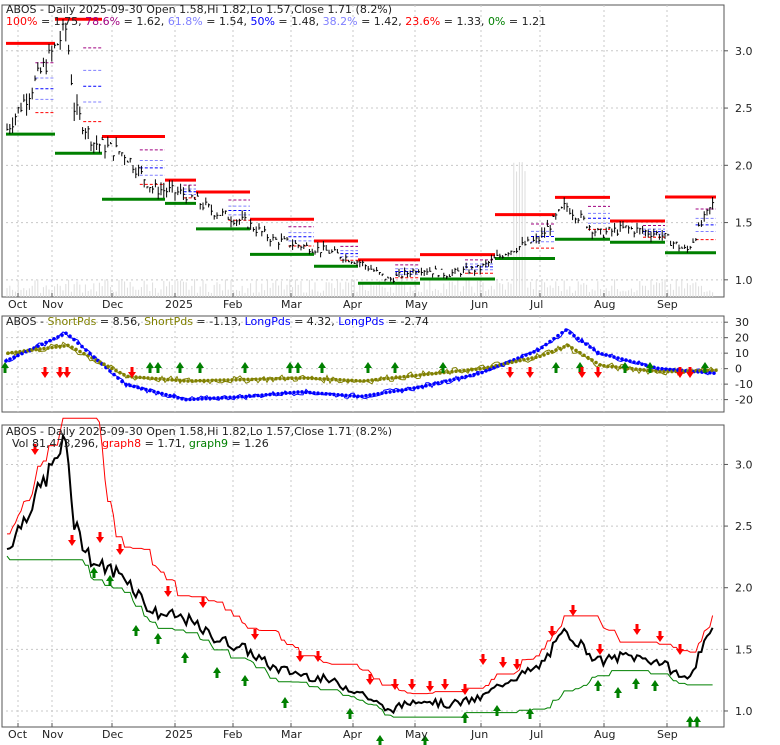 This screenshot has width=780, height=745. I want to click on y-tick-label: 10, so click(742, 353).